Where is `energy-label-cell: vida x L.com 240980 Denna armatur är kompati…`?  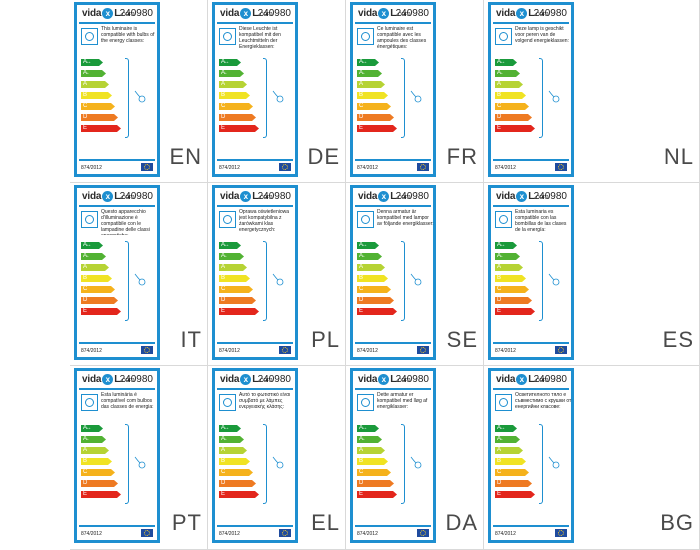 energy-label-cell: vida x L.com 240980 Denna armatur är kompati… is located at coordinates (415, 274).